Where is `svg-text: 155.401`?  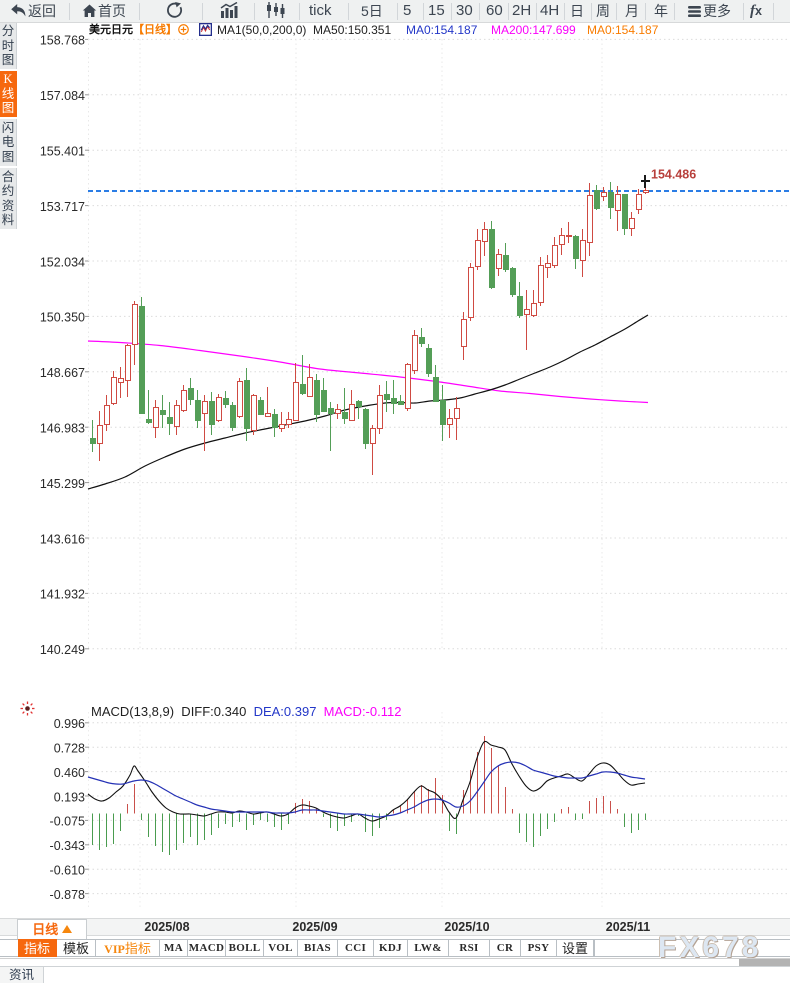 svg-text: 155.401 is located at coordinates (62, 152).